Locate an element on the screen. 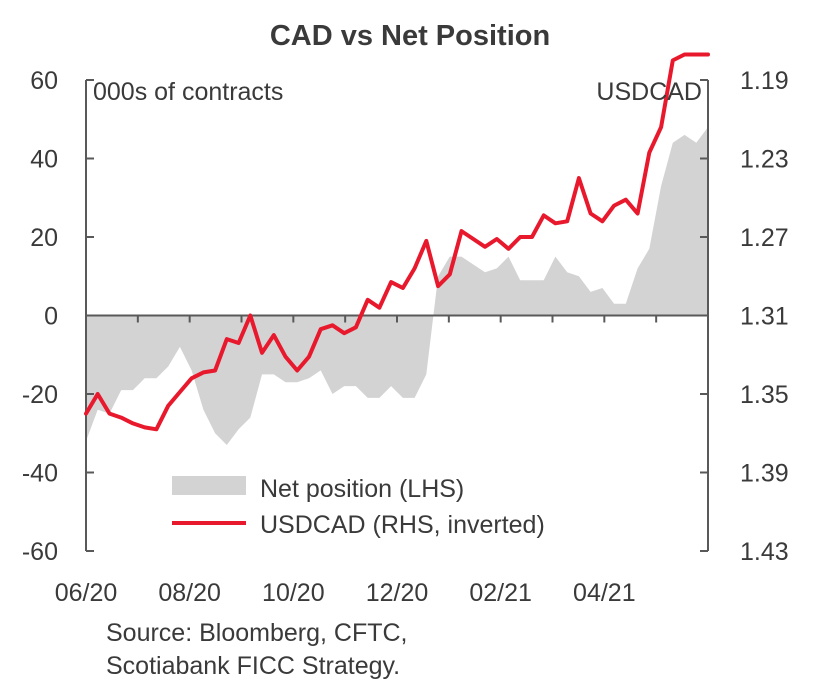 The height and width of the screenshot is (694, 821). right-tick-label: 1.31 is located at coordinates (764, 317).